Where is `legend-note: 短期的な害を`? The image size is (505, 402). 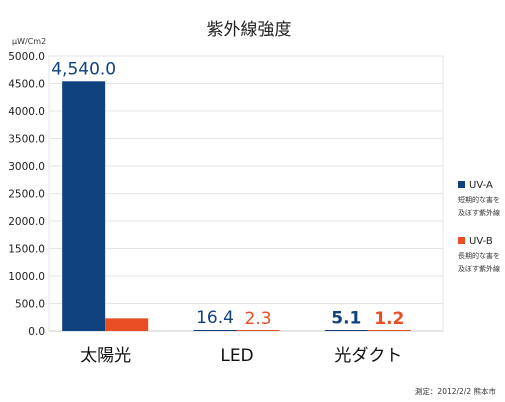 legend-note: 短期的な害を is located at coordinates (479, 199).